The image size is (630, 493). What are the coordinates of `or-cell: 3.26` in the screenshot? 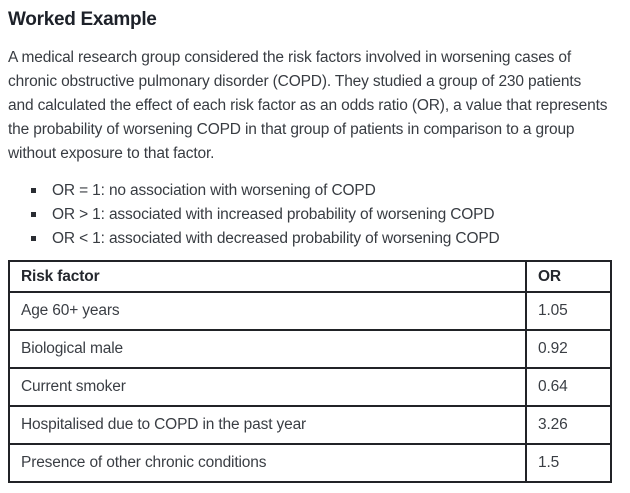 It's located at (568, 425).